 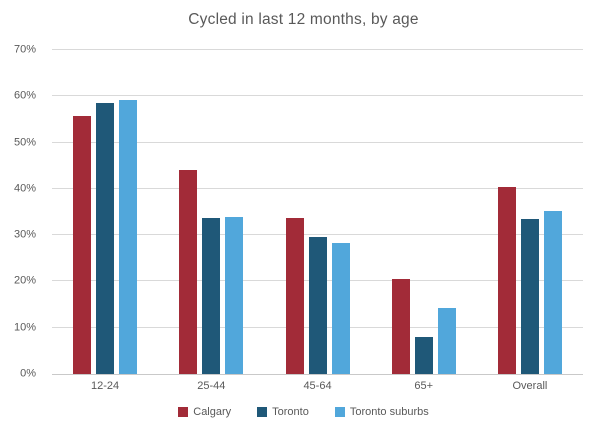 What do you see at coordinates (28, 373) in the screenshot?
I see `y-tick-label: 0%` at bounding box center [28, 373].